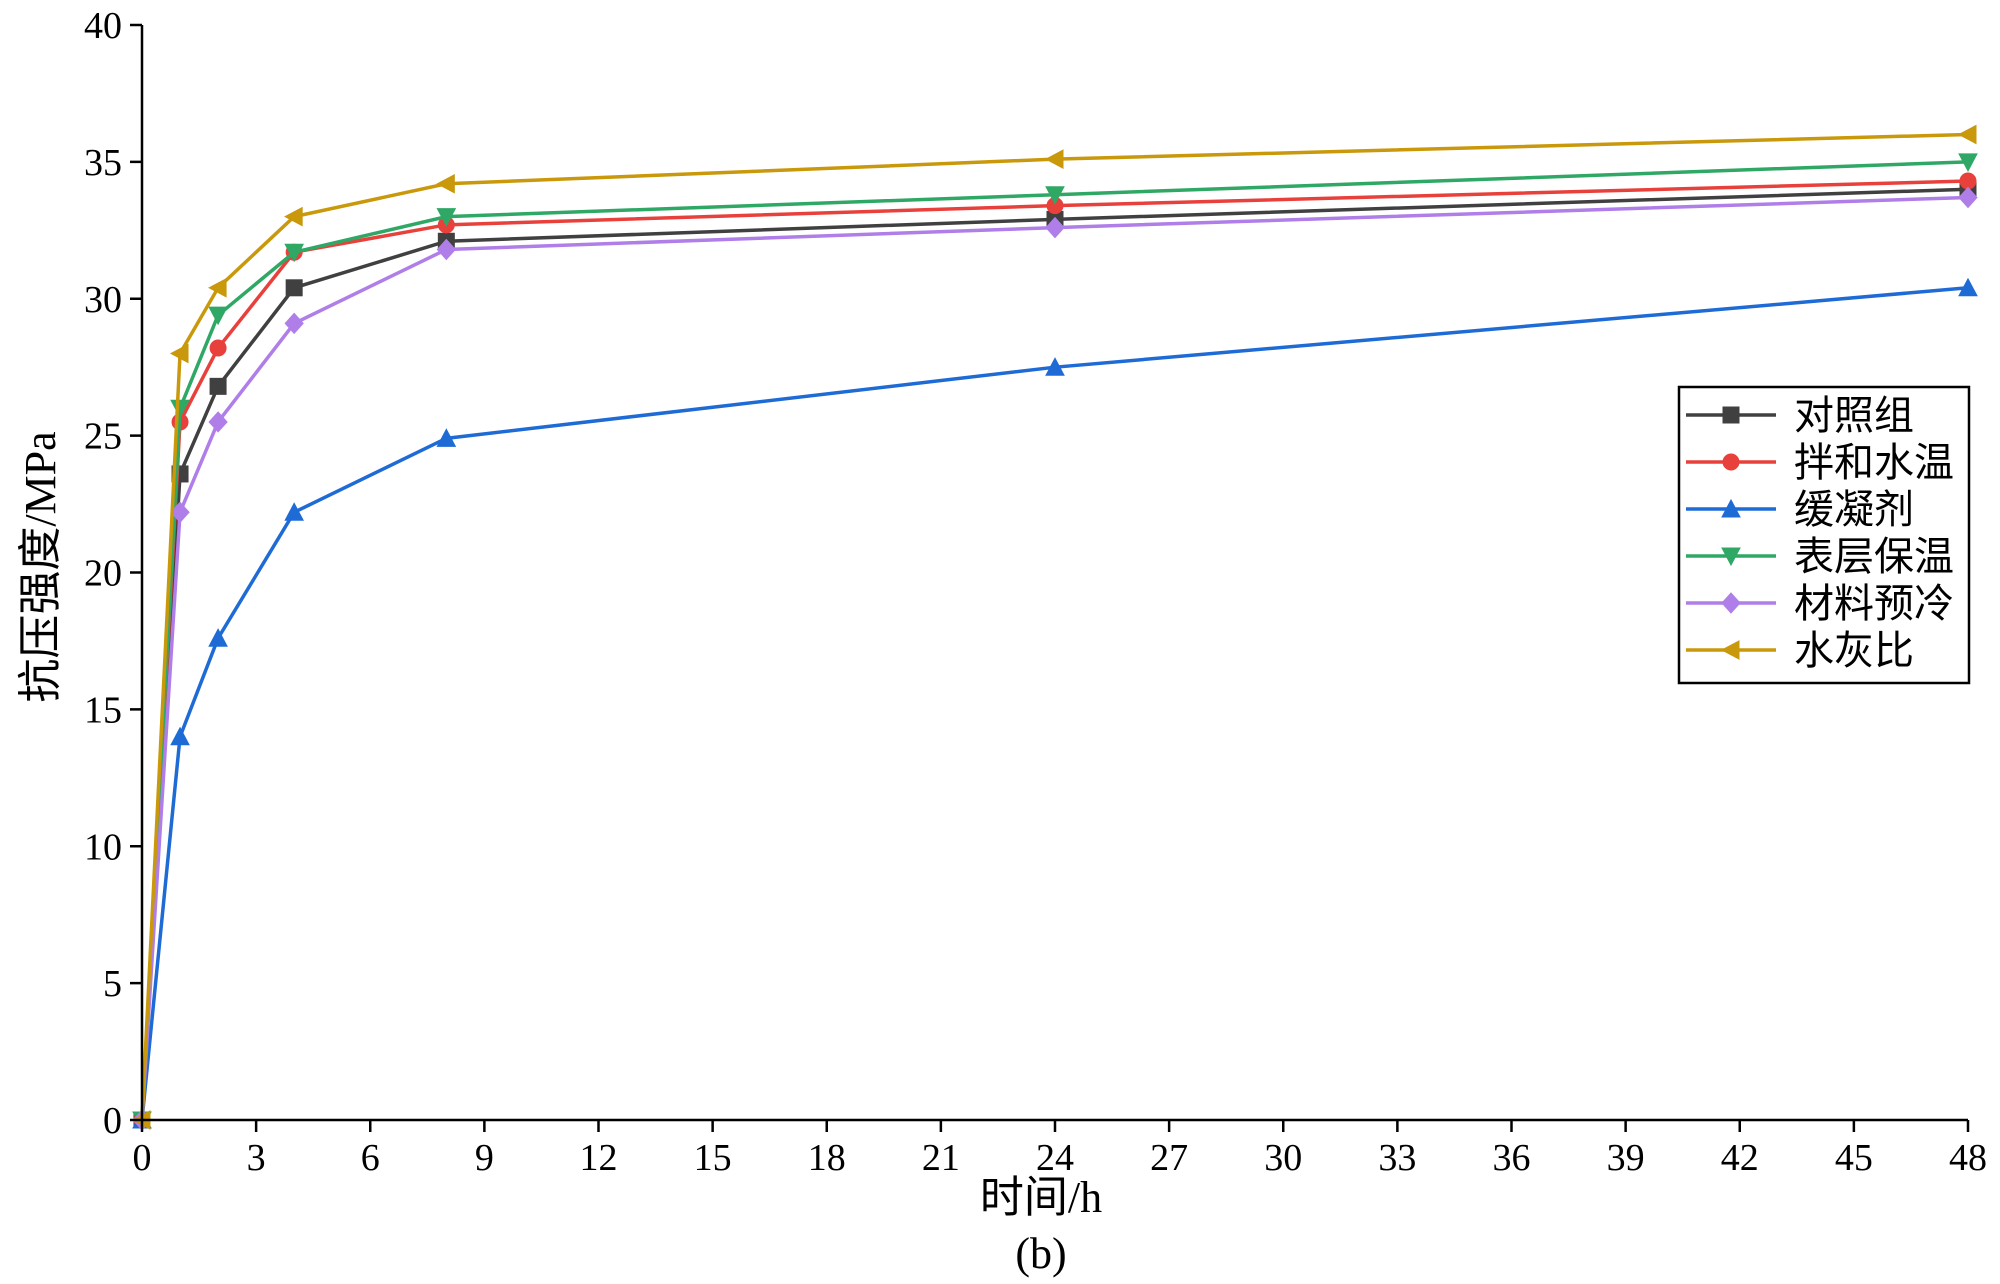 The height and width of the screenshot is (1284, 2000). Describe the element at coordinates (1968, 1158) in the screenshot. I see `x-tick-label: 48` at that location.